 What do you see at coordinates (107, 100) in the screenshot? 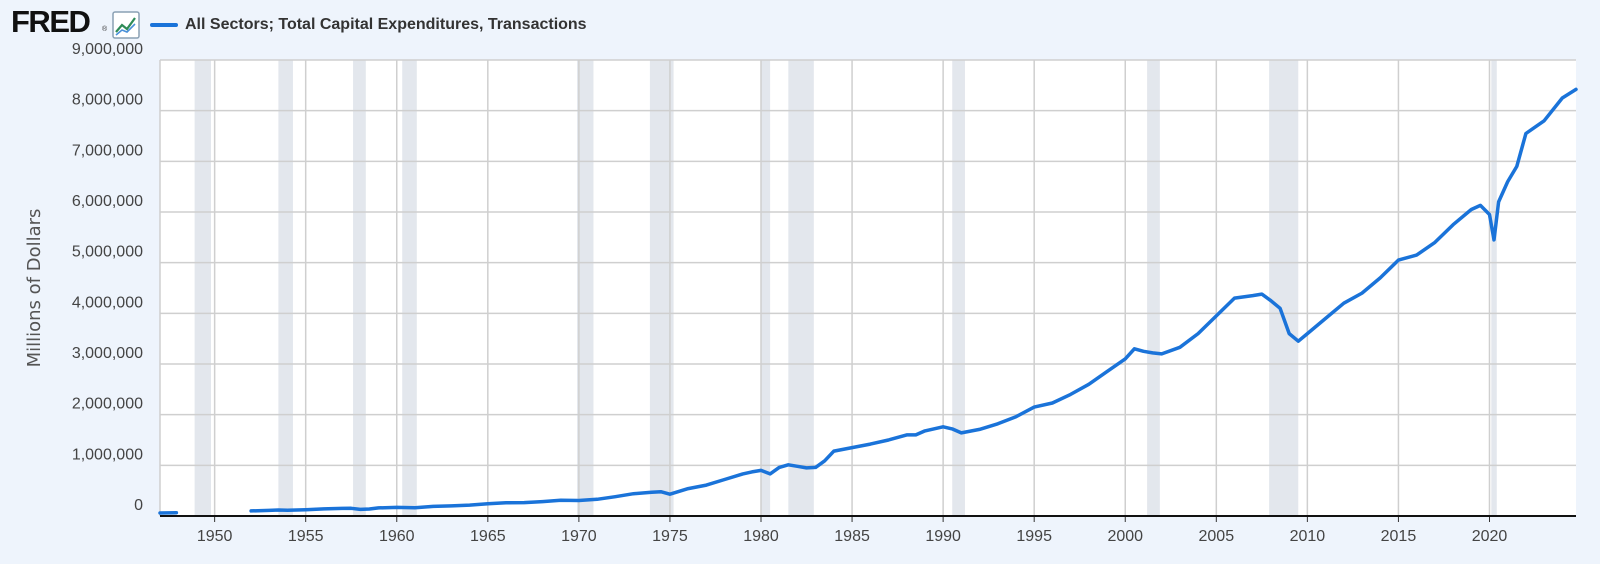
I see `y-tick-label: 8,000,000` at bounding box center [107, 100].